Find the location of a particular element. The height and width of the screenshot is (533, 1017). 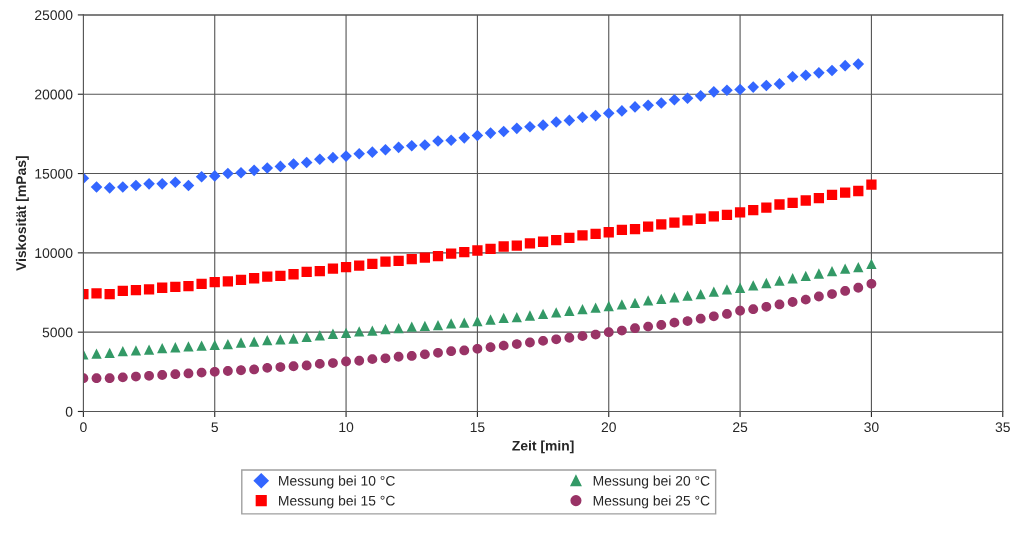

y-tick-label: 5000 is located at coordinates (57, 332).